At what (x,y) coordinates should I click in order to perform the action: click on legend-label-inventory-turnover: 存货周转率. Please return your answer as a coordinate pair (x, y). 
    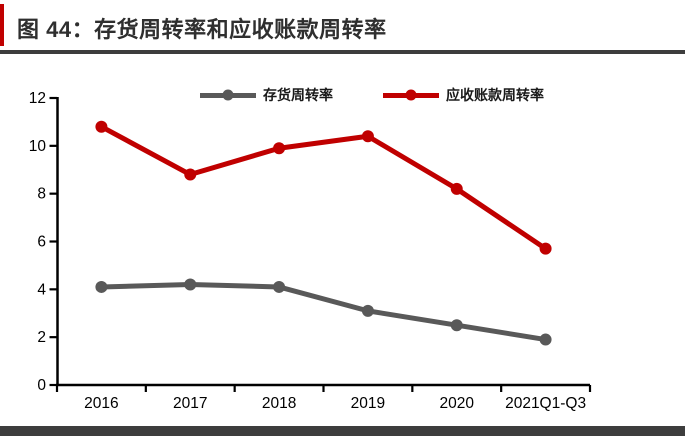
    Looking at the image, I should click on (298, 95).